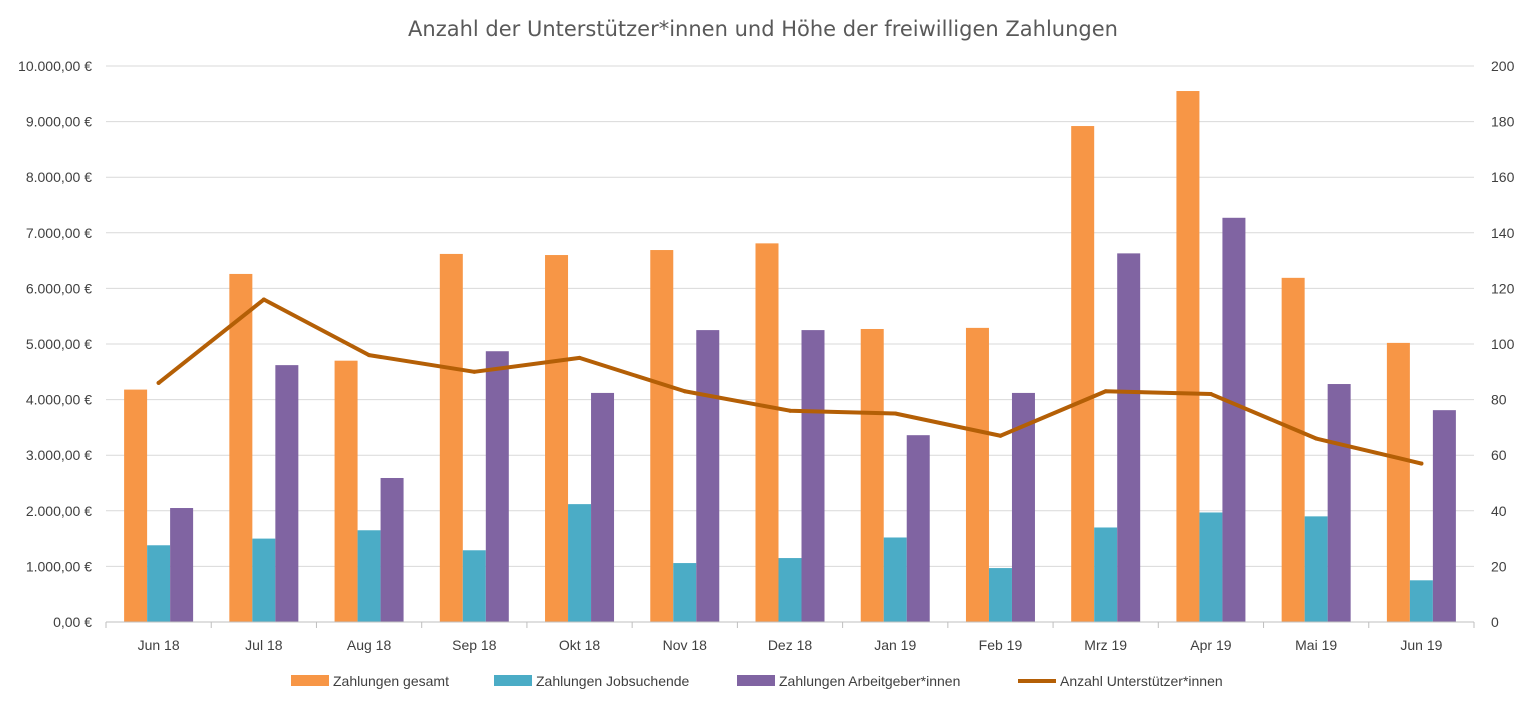 The image size is (1526, 705). Describe the element at coordinates (369, 645) in the screenshot. I see `x-tick-label: Aug 18` at that location.